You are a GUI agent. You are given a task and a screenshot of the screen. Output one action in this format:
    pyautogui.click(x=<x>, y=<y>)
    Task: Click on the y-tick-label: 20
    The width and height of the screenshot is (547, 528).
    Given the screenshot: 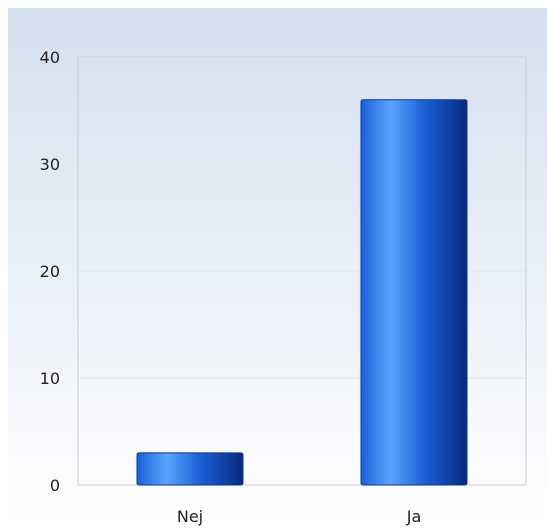 What is the action you would take?
    pyautogui.click(x=50, y=271)
    